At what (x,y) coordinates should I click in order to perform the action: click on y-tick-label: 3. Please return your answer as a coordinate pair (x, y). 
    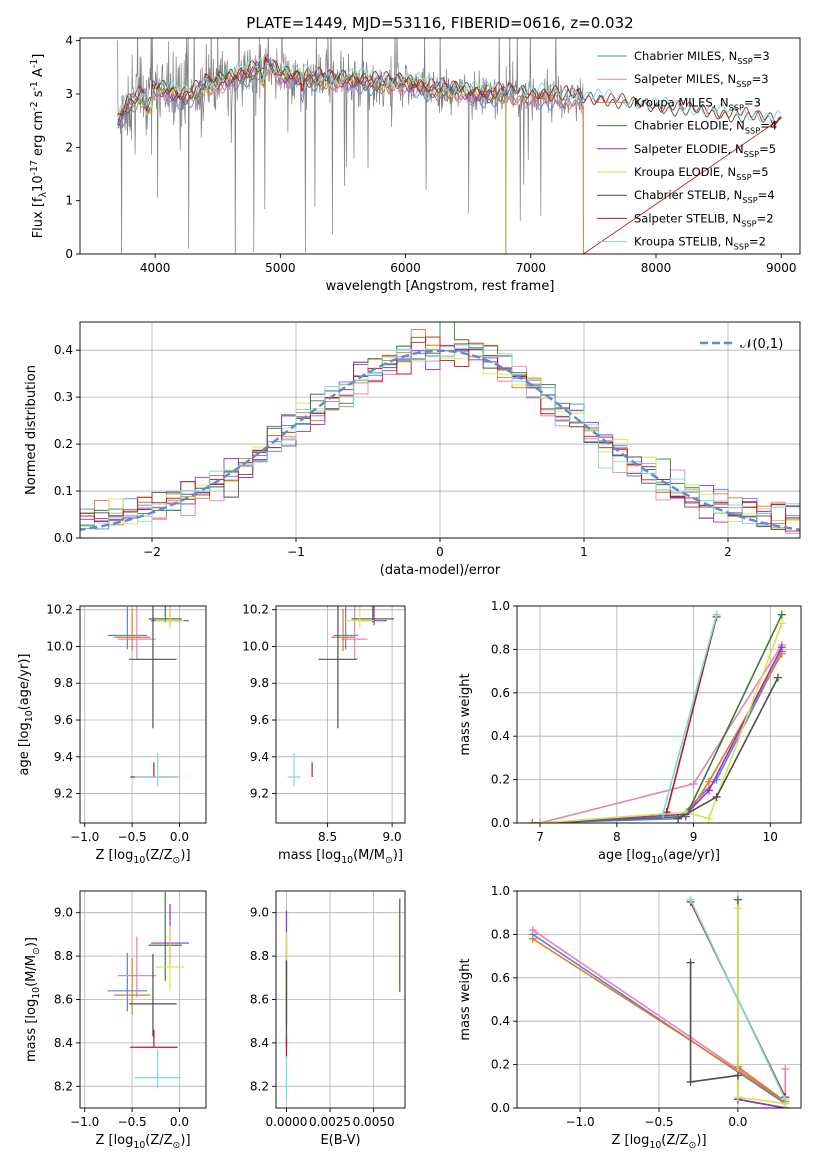
    Looking at the image, I should click on (69, 94).